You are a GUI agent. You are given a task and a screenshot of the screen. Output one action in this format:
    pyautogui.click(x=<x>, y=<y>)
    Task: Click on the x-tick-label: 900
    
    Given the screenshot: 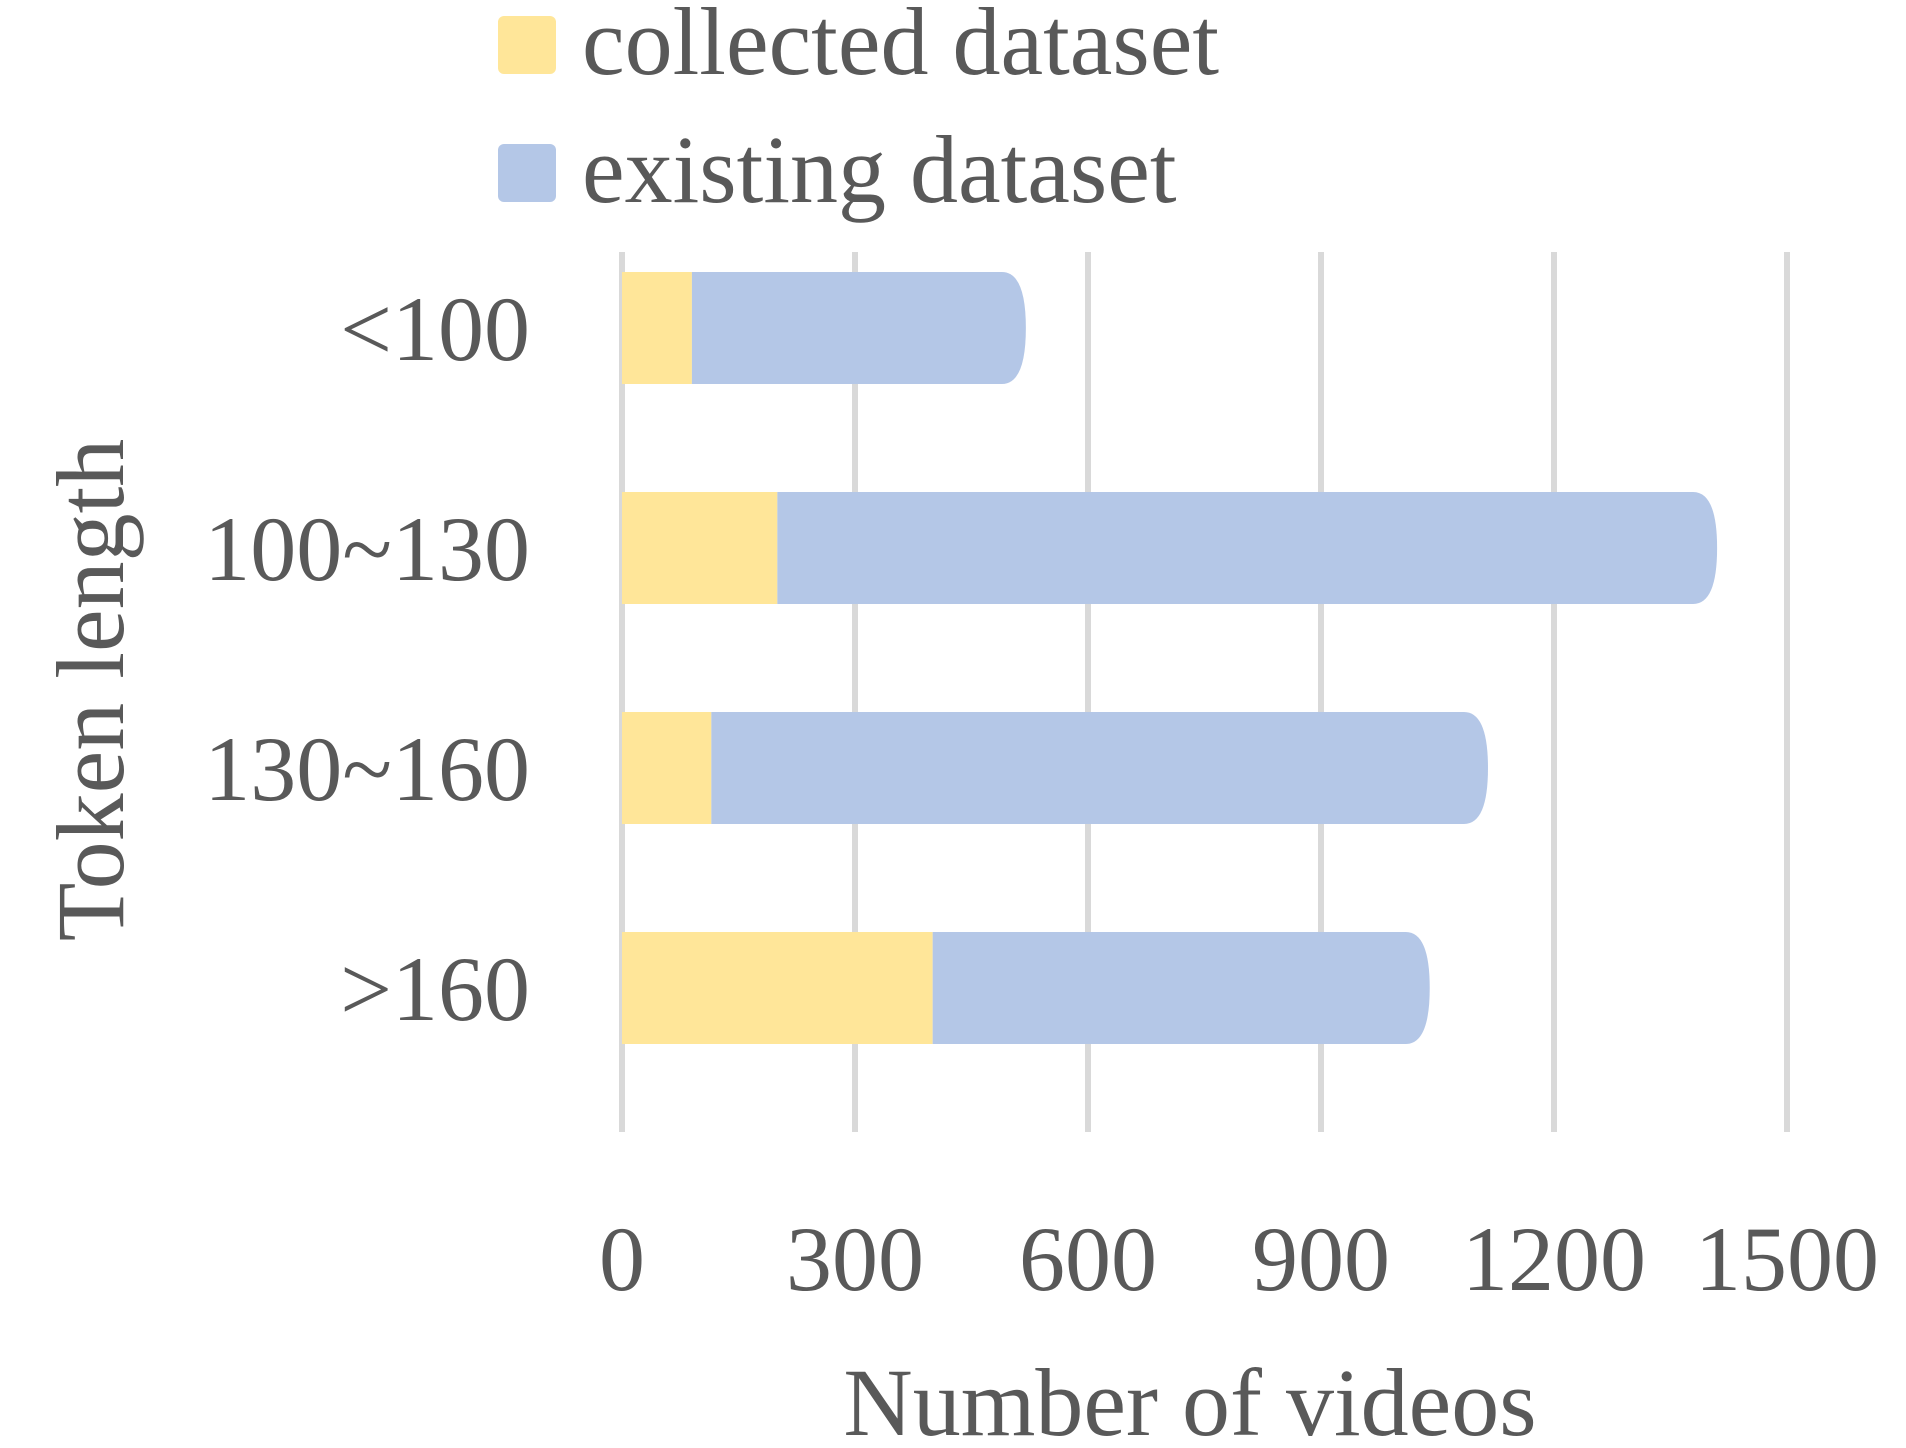 What is the action you would take?
    pyautogui.click(x=1321, y=1259)
    